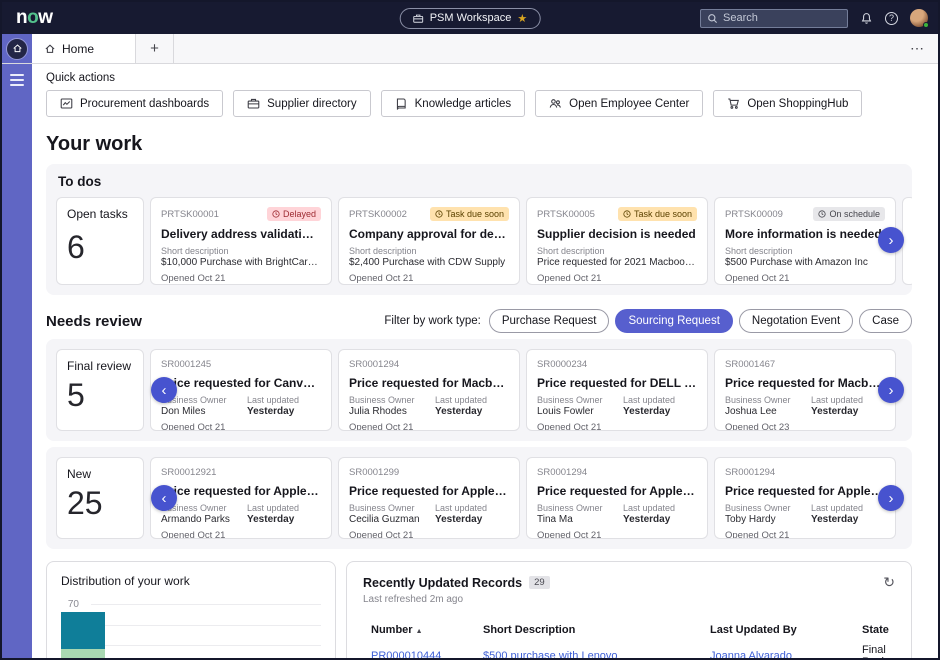 This screenshot has width=940, height=660. What do you see at coordinates (99, 366) in the screenshot?
I see `summary-label: Final review` at bounding box center [99, 366].